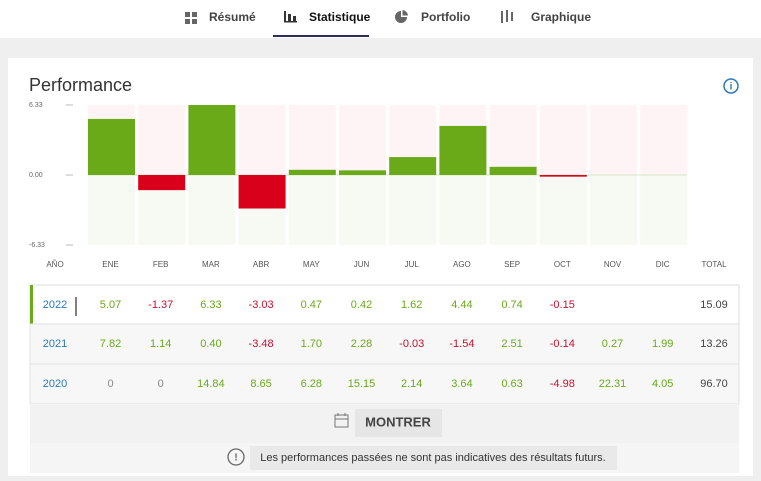 This screenshot has height=481, width=761. Describe the element at coordinates (341, 420) in the screenshot. I see `calendar-icon` at that location.